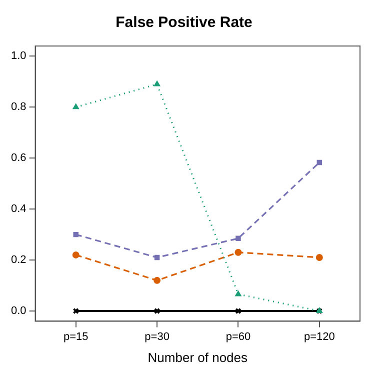  Describe the element at coordinates (157, 336) in the screenshot. I see `x-tick-label: p=30` at that location.